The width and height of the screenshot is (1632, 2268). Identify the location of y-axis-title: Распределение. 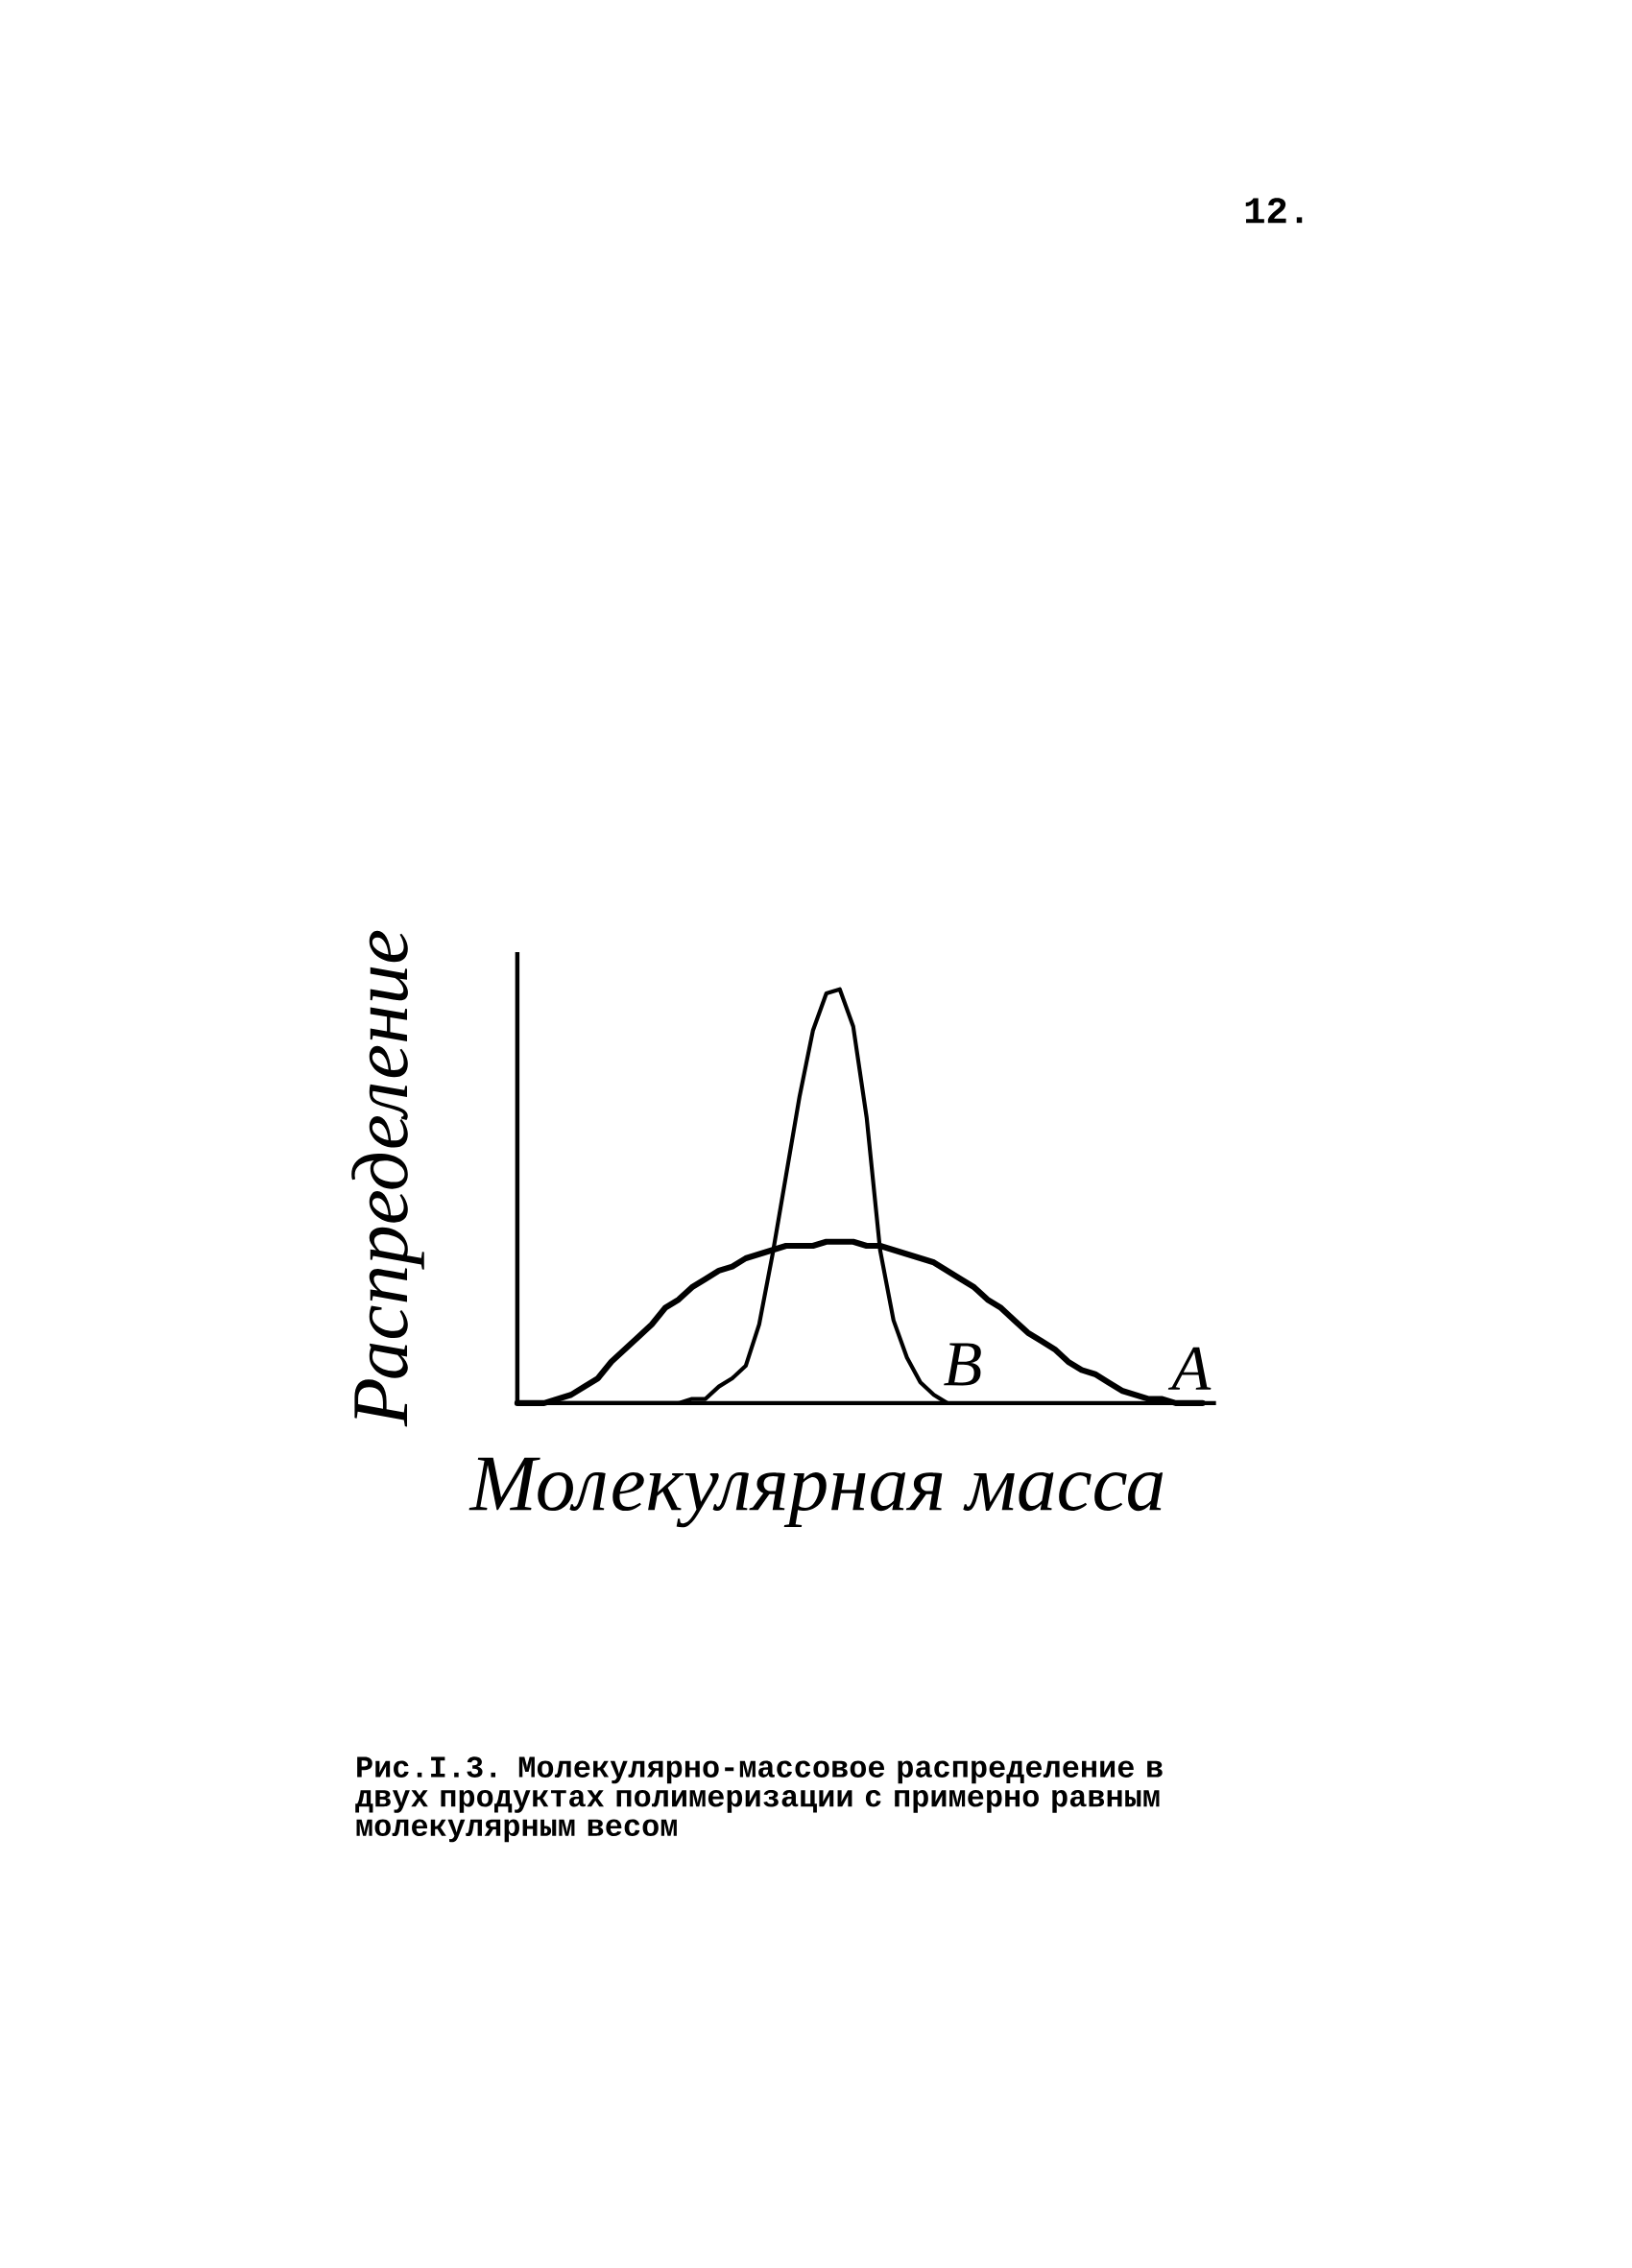
(387, 1178).